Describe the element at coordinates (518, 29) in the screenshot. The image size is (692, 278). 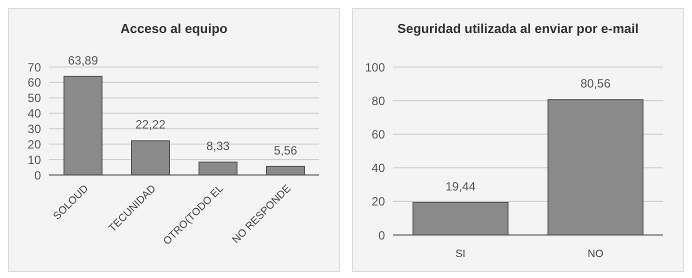
I see `chart-title: Seguridad utilizada al enviar por e-mail` at that location.